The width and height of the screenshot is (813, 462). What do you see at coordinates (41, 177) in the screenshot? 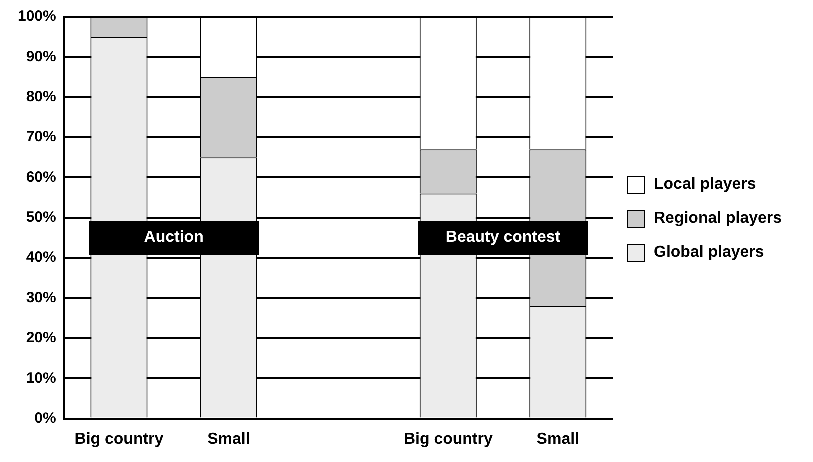
I see `y-tick-label: 60%` at bounding box center [41, 177].